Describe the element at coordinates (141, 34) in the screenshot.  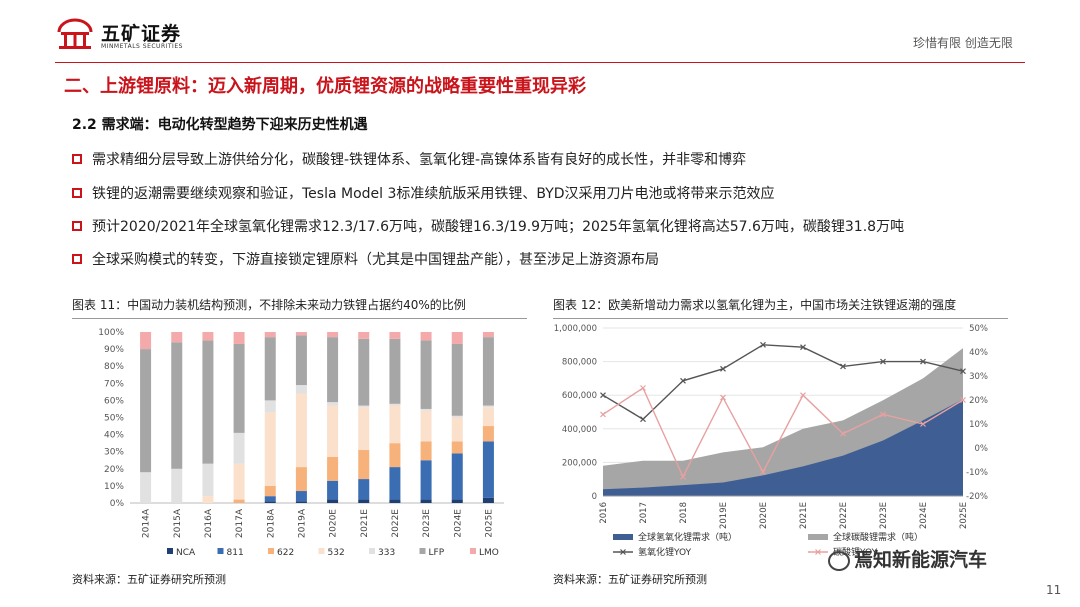
I see `company-name: 五矿证券` at that location.